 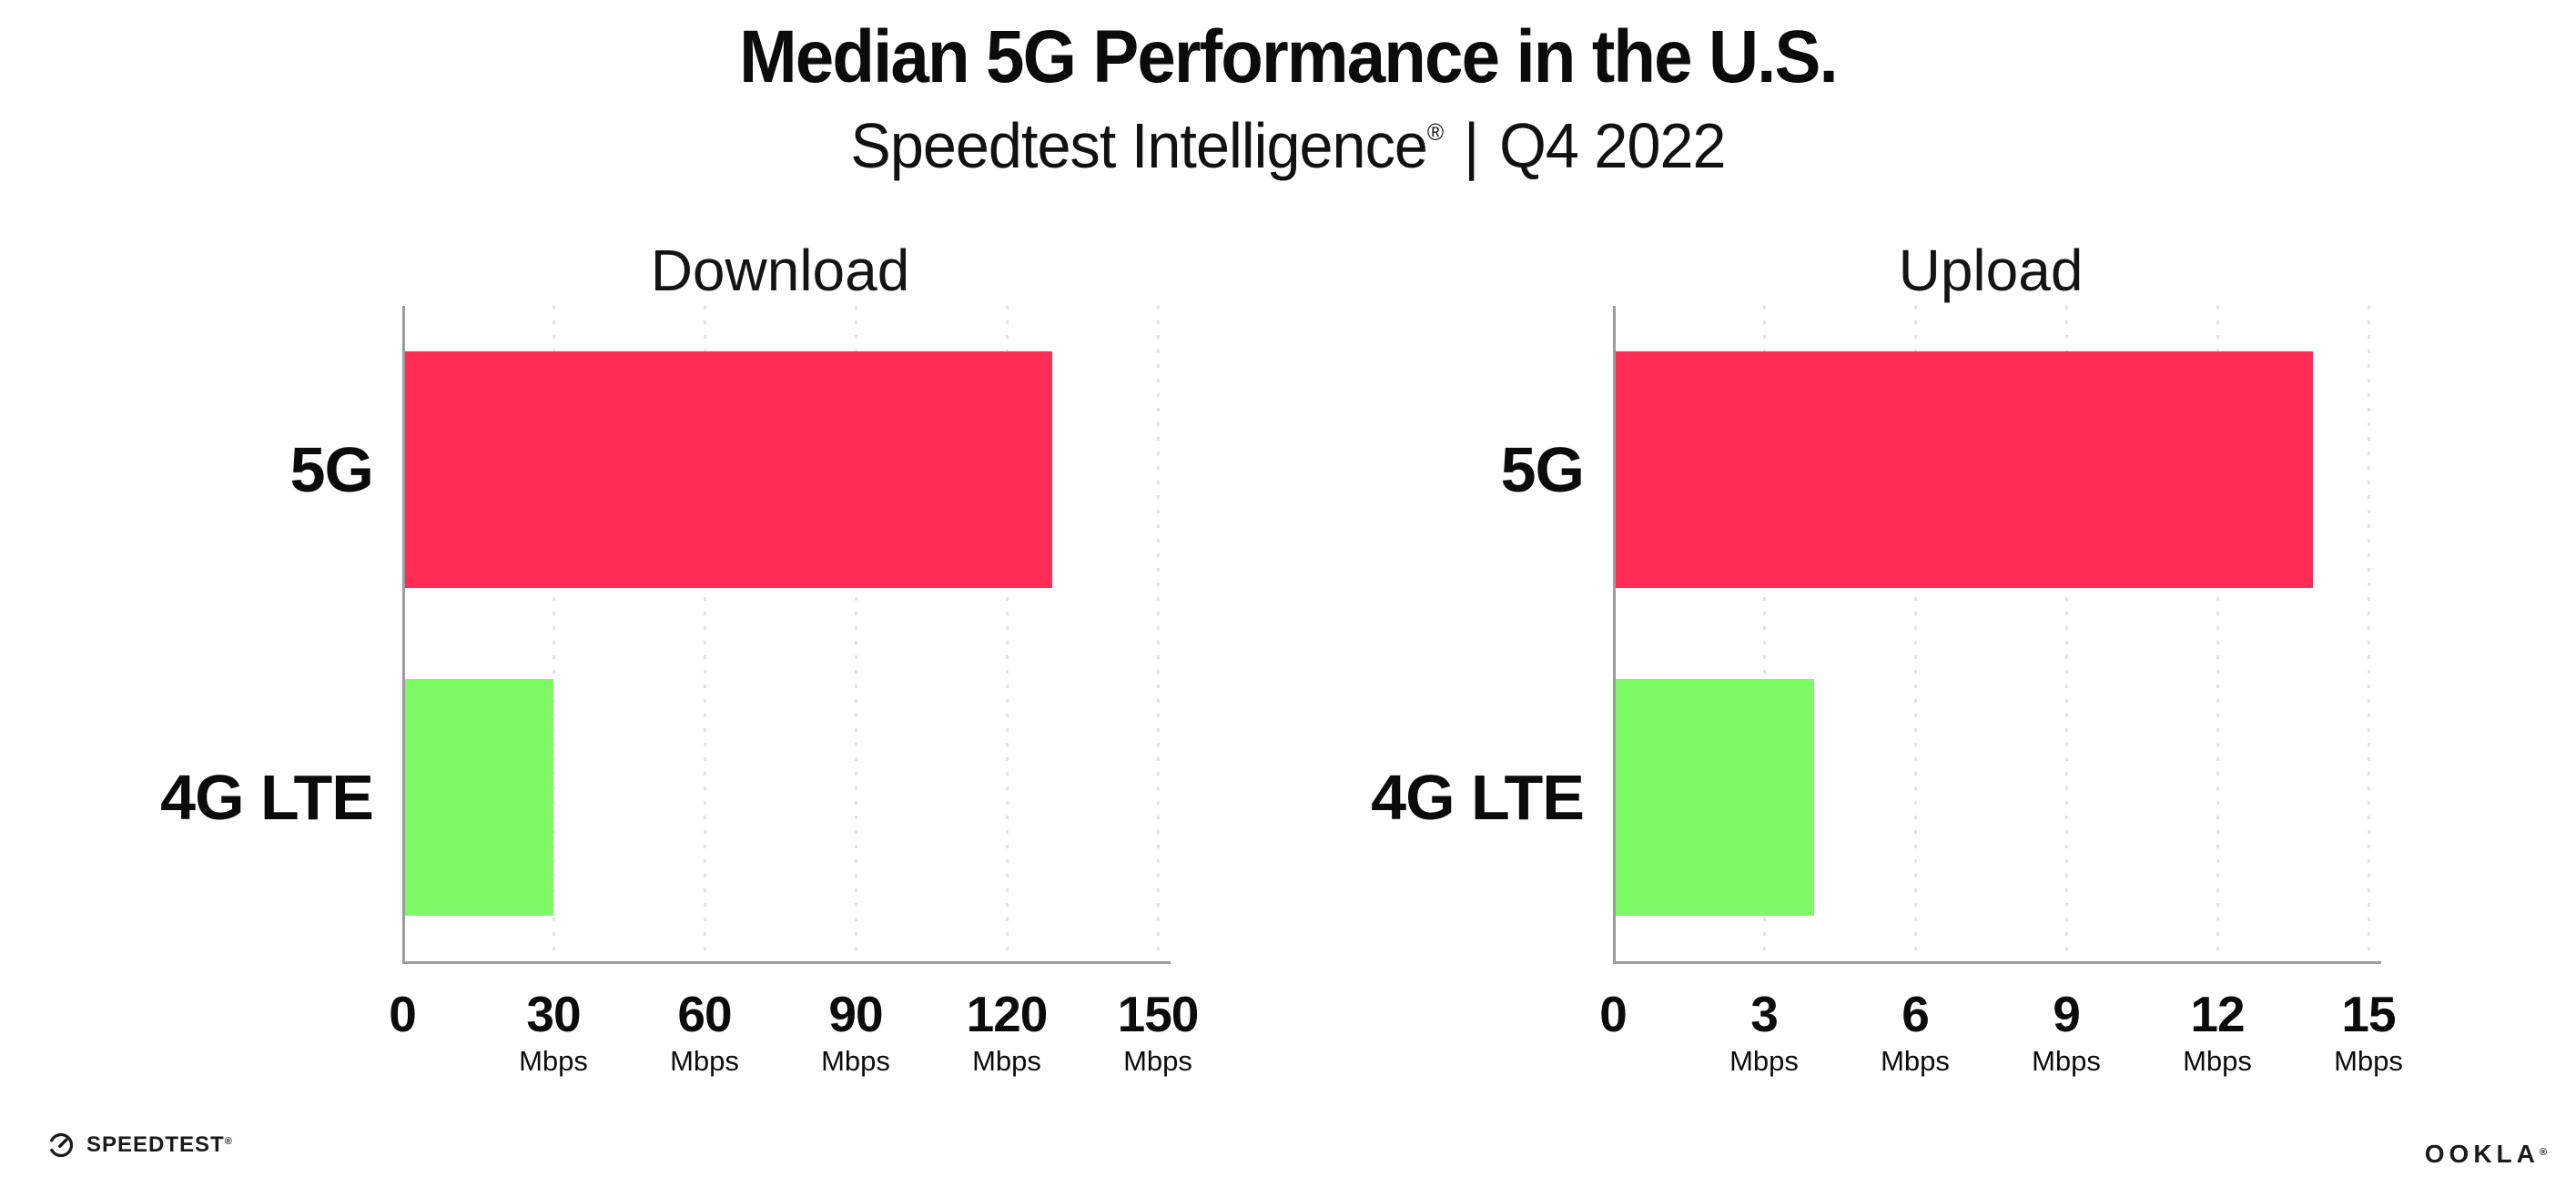 I want to click on x-tick-120: 120 Mbps, so click(x=1007, y=1031).